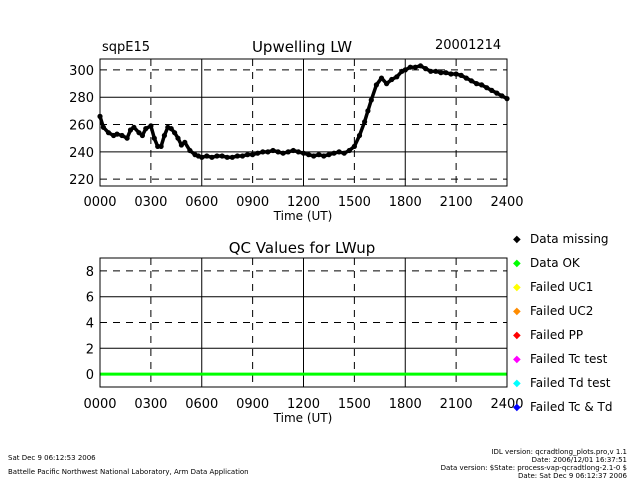 This screenshot has height=480, width=640. I want to click on chart2-xlabel: Time (UT), so click(303, 418).